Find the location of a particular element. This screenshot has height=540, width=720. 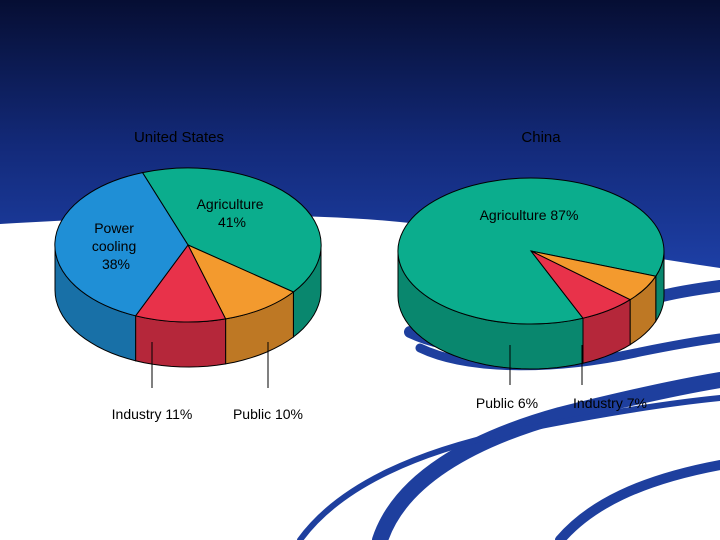

us-public-slice is located at coordinates (240, 281).